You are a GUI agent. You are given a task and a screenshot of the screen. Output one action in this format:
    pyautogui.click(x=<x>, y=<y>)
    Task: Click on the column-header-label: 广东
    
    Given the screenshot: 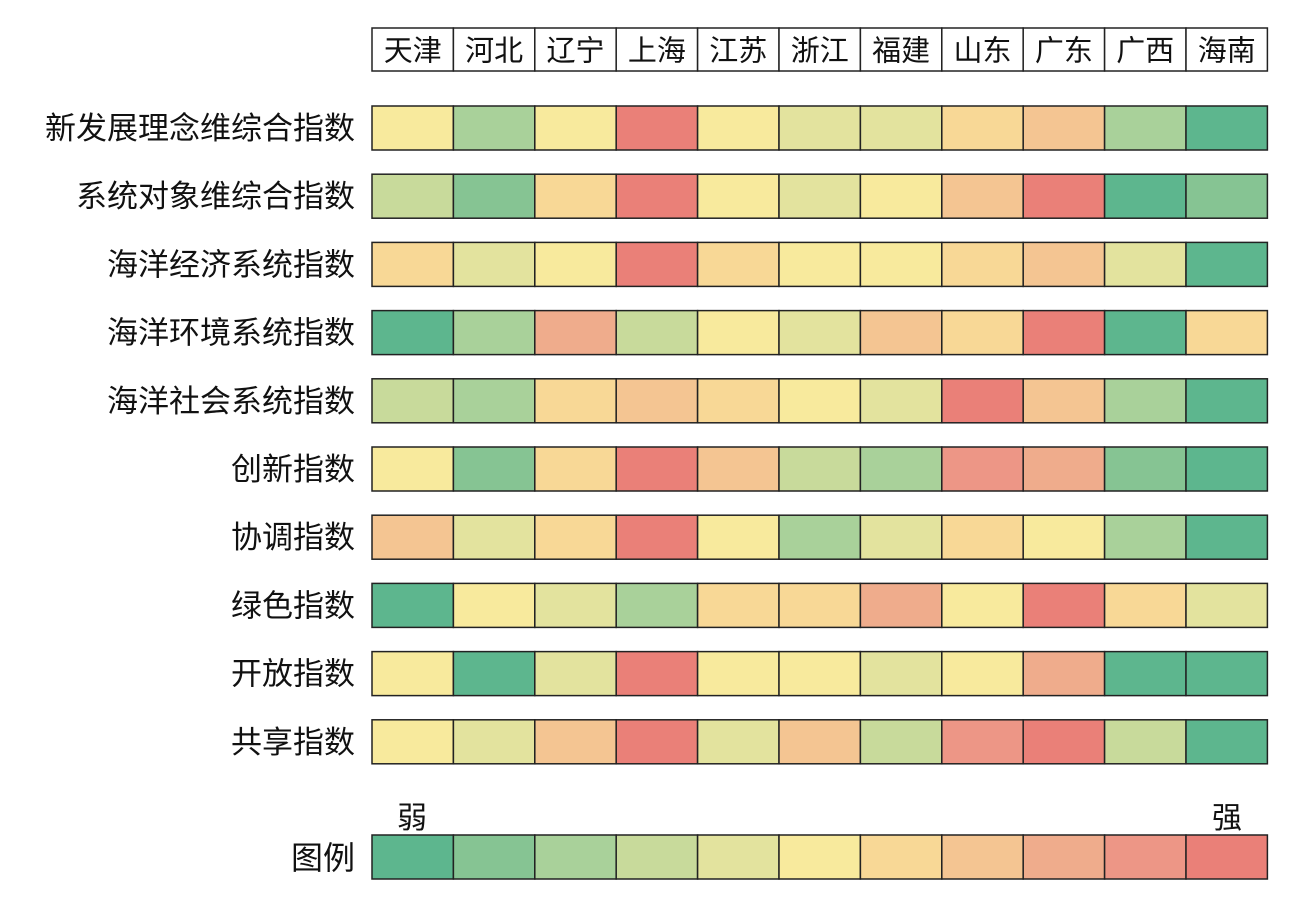 What is the action you would take?
    pyautogui.click(x=1064, y=51)
    